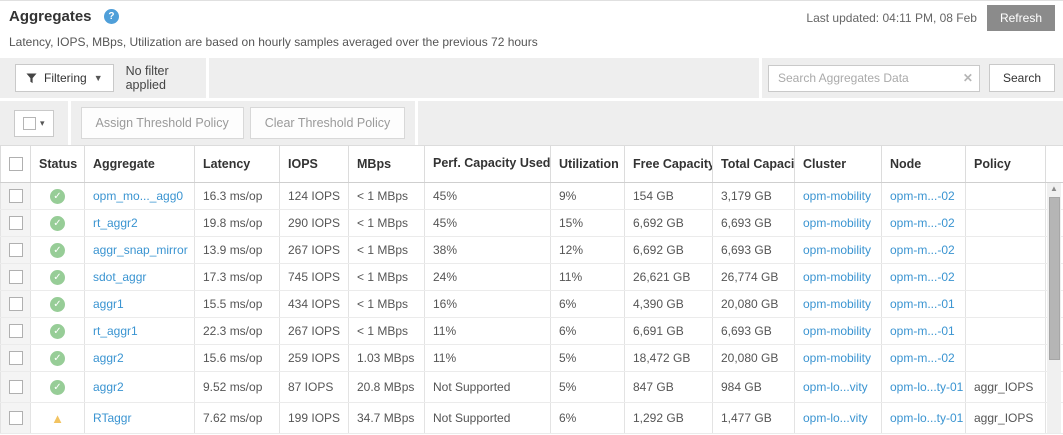 The width and height of the screenshot is (1063, 435). I want to click on utilization-cell: 12%, so click(587, 250).